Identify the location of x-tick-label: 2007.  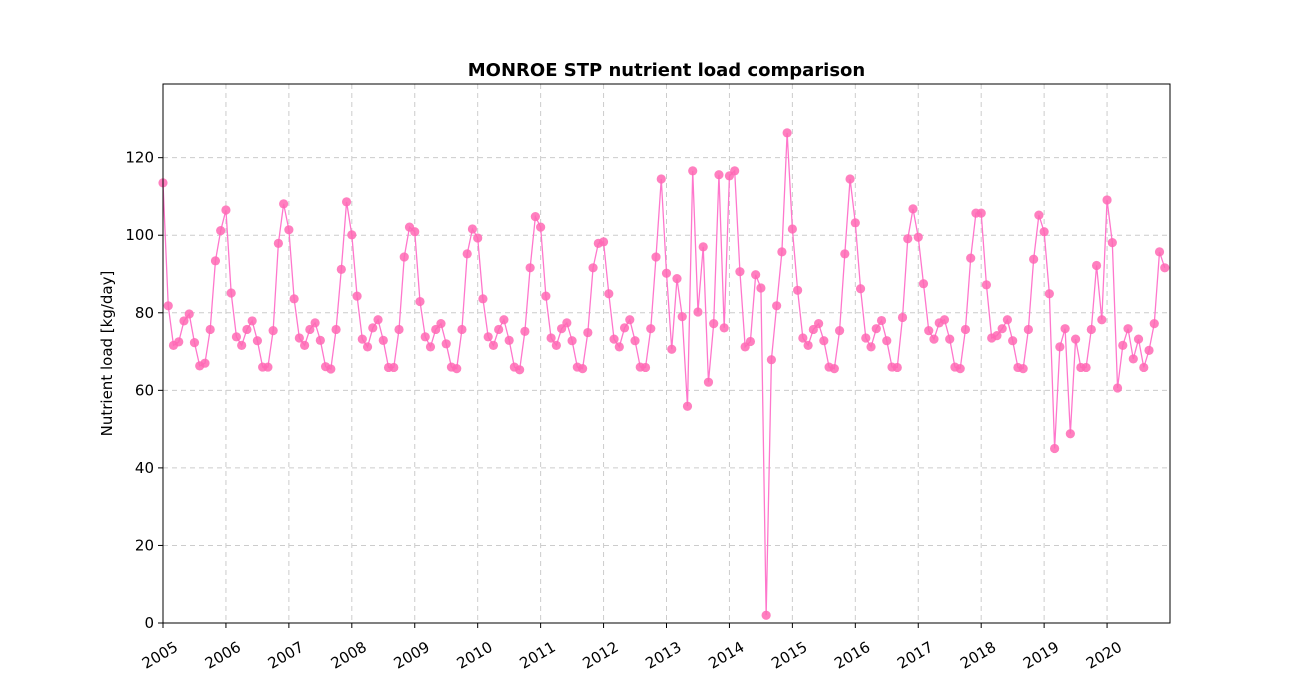
(286, 655).